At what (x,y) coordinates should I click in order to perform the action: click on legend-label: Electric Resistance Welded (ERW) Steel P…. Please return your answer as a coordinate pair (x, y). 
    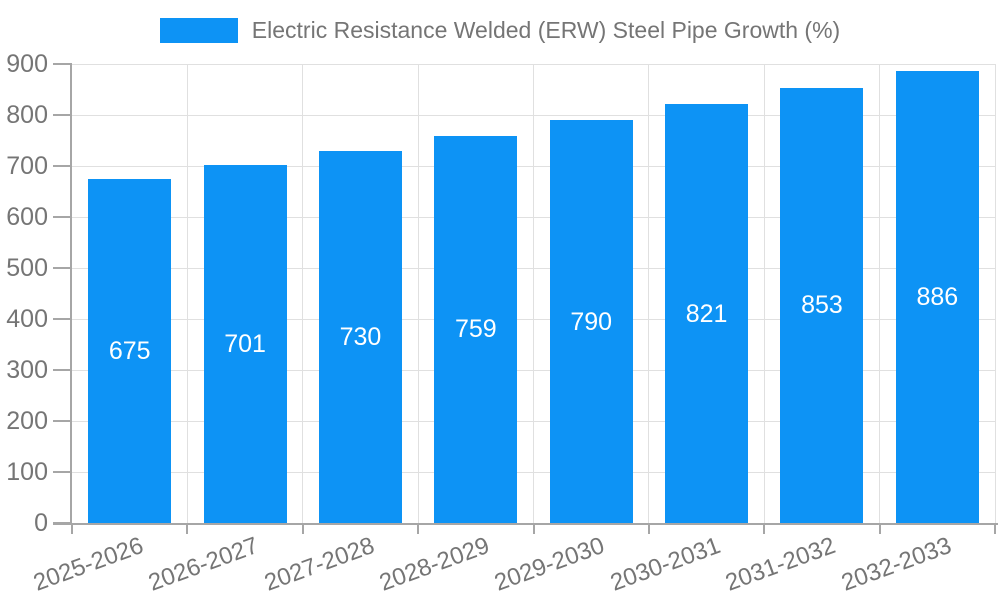
    Looking at the image, I should click on (546, 30).